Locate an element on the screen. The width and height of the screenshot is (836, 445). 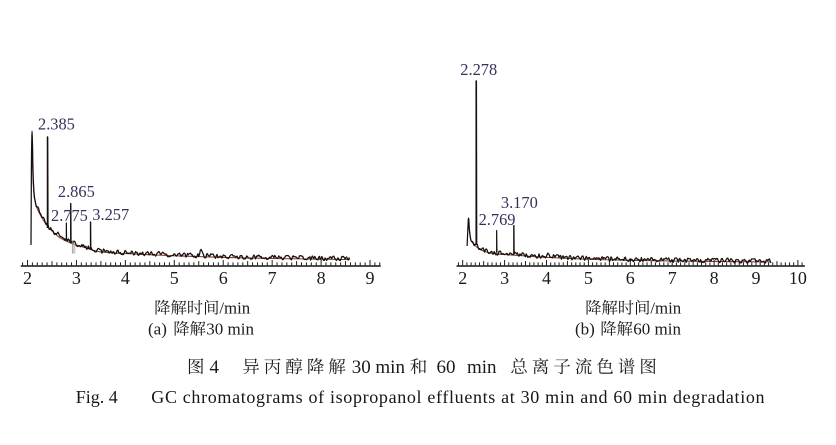
svg-text: 3.257 is located at coordinates (110, 214).